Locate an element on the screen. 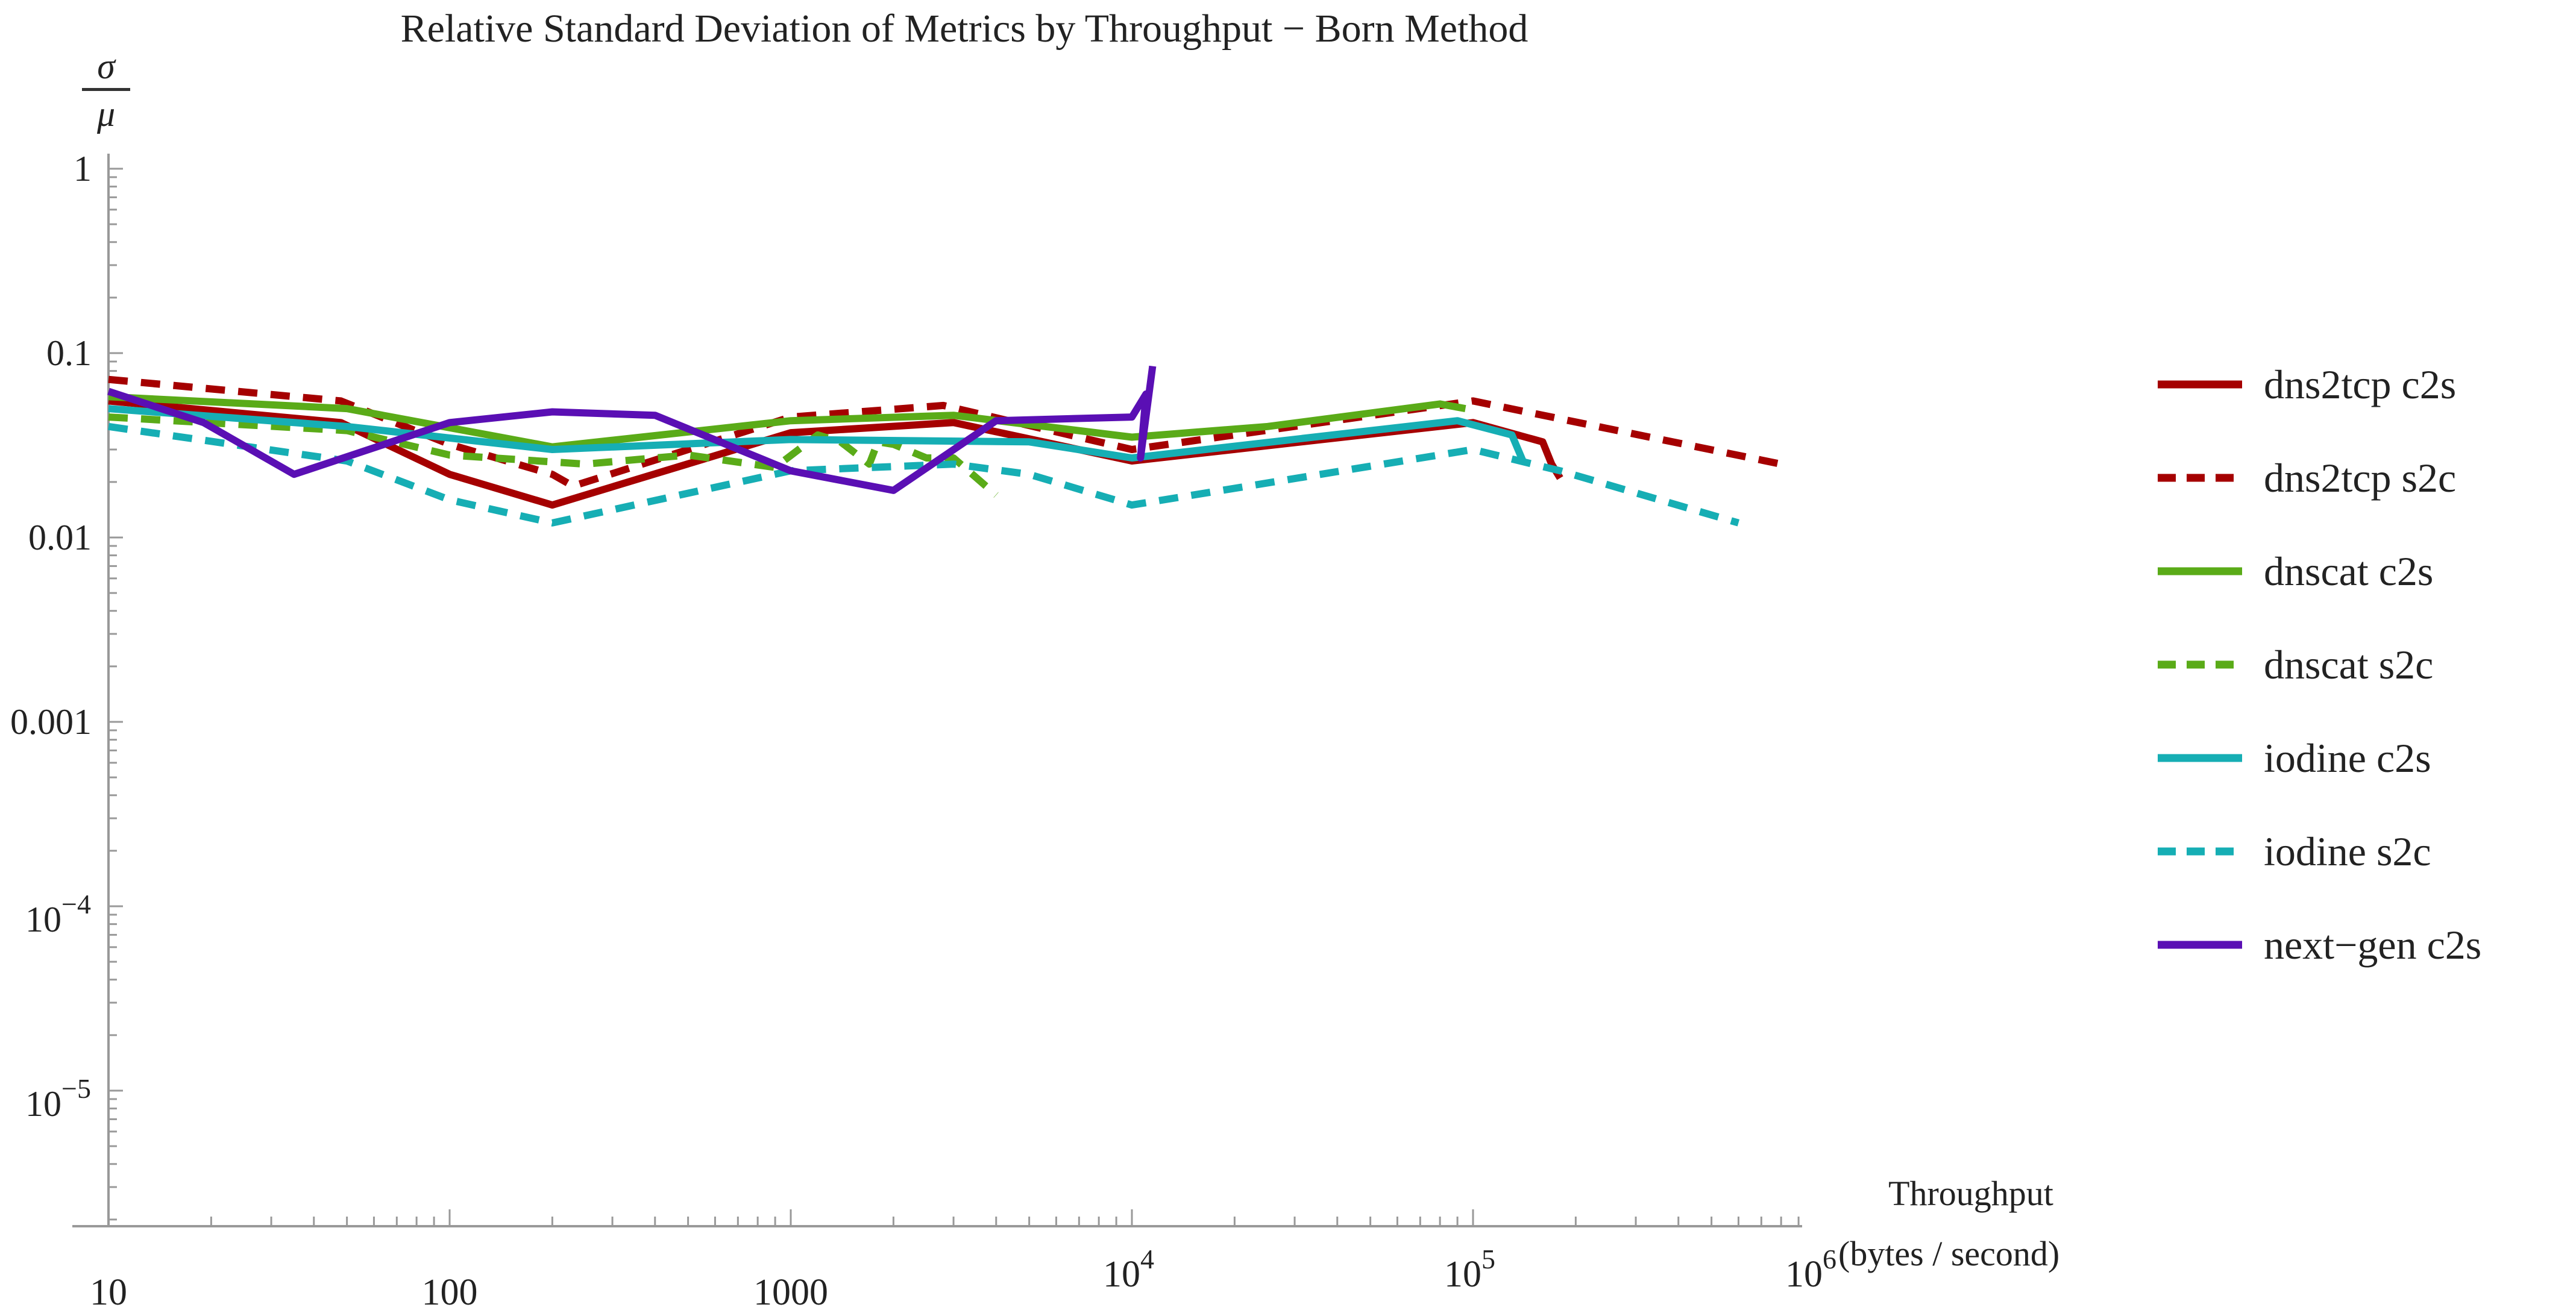 The height and width of the screenshot is (1316, 2576). x-axis-units: (bytes / second) is located at coordinates (1949, 1253).